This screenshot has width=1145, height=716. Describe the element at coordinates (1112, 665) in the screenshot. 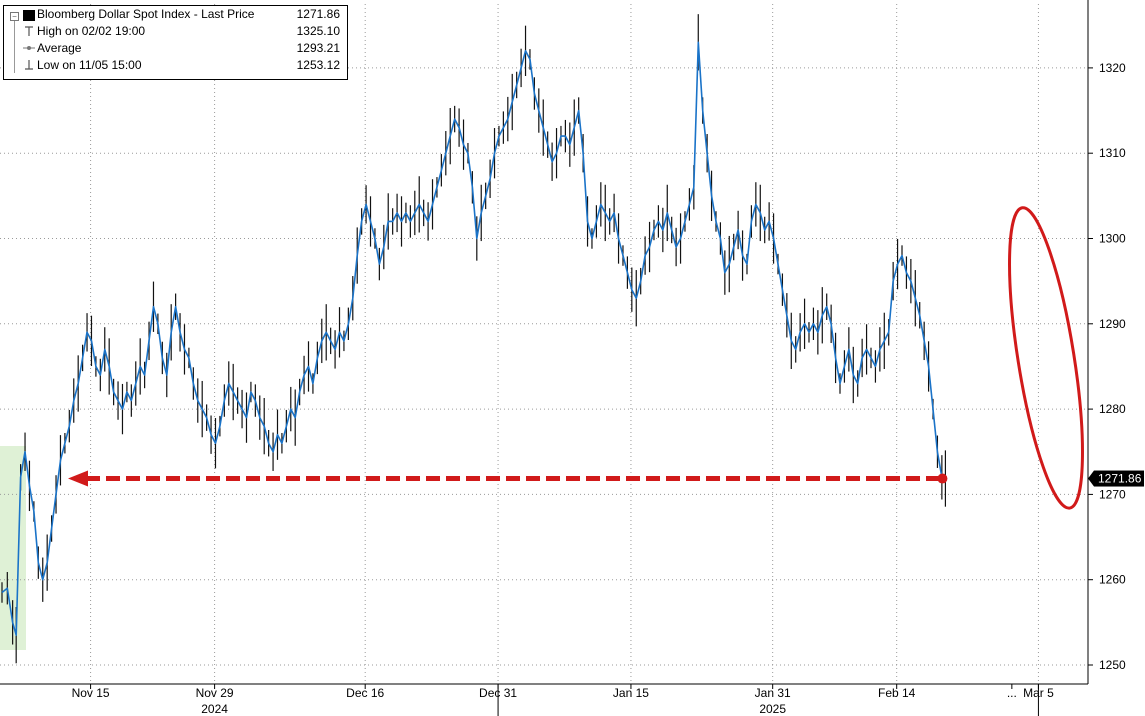

I see `y-tick-label: 1250` at that location.